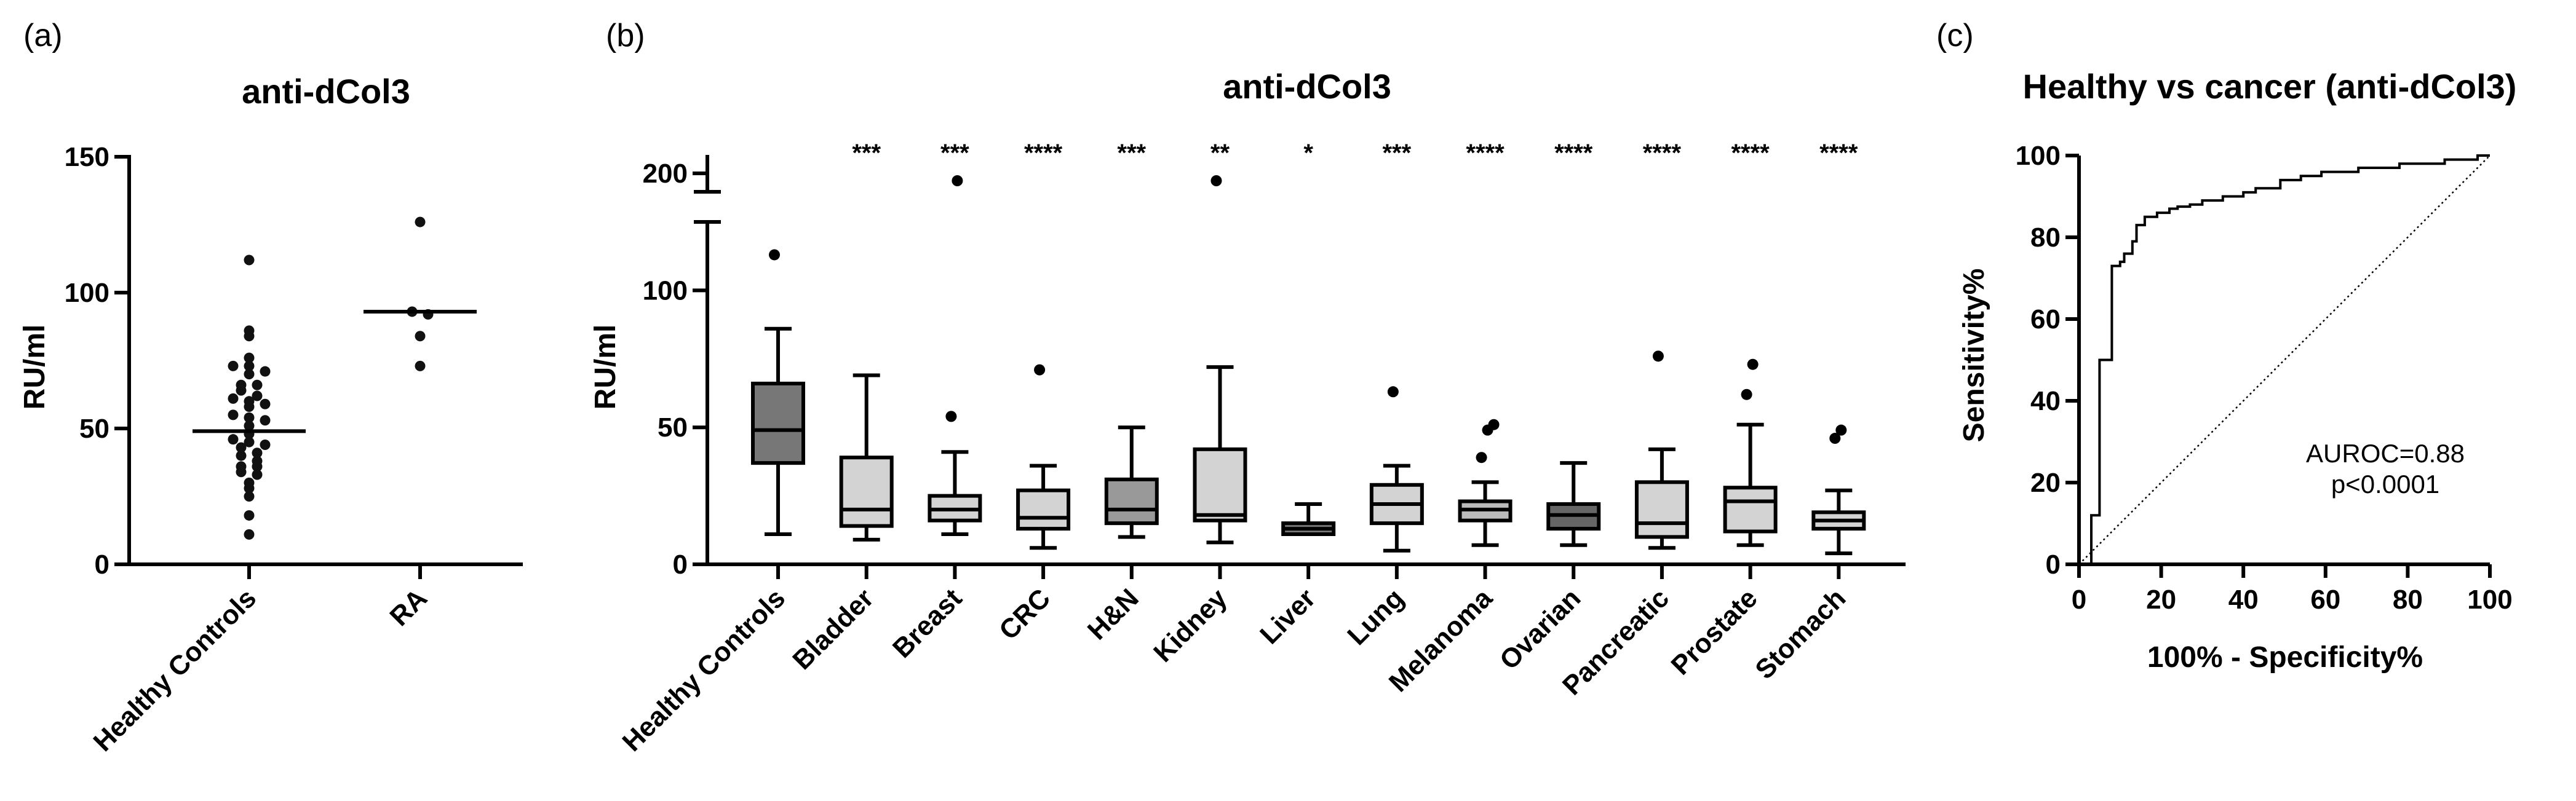  I want to click on panel-c-x-tick-label: 80, so click(2408, 600).